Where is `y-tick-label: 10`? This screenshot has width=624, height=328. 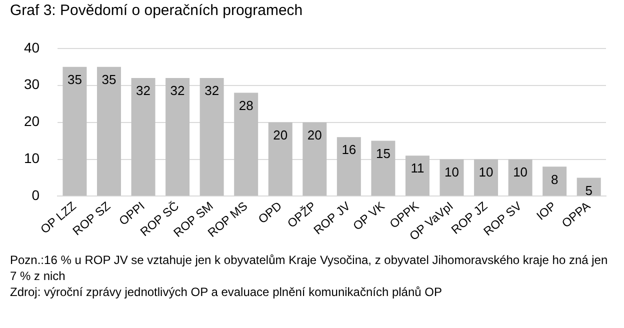
y-tick-label: 10 is located at coordinates (32, 158).